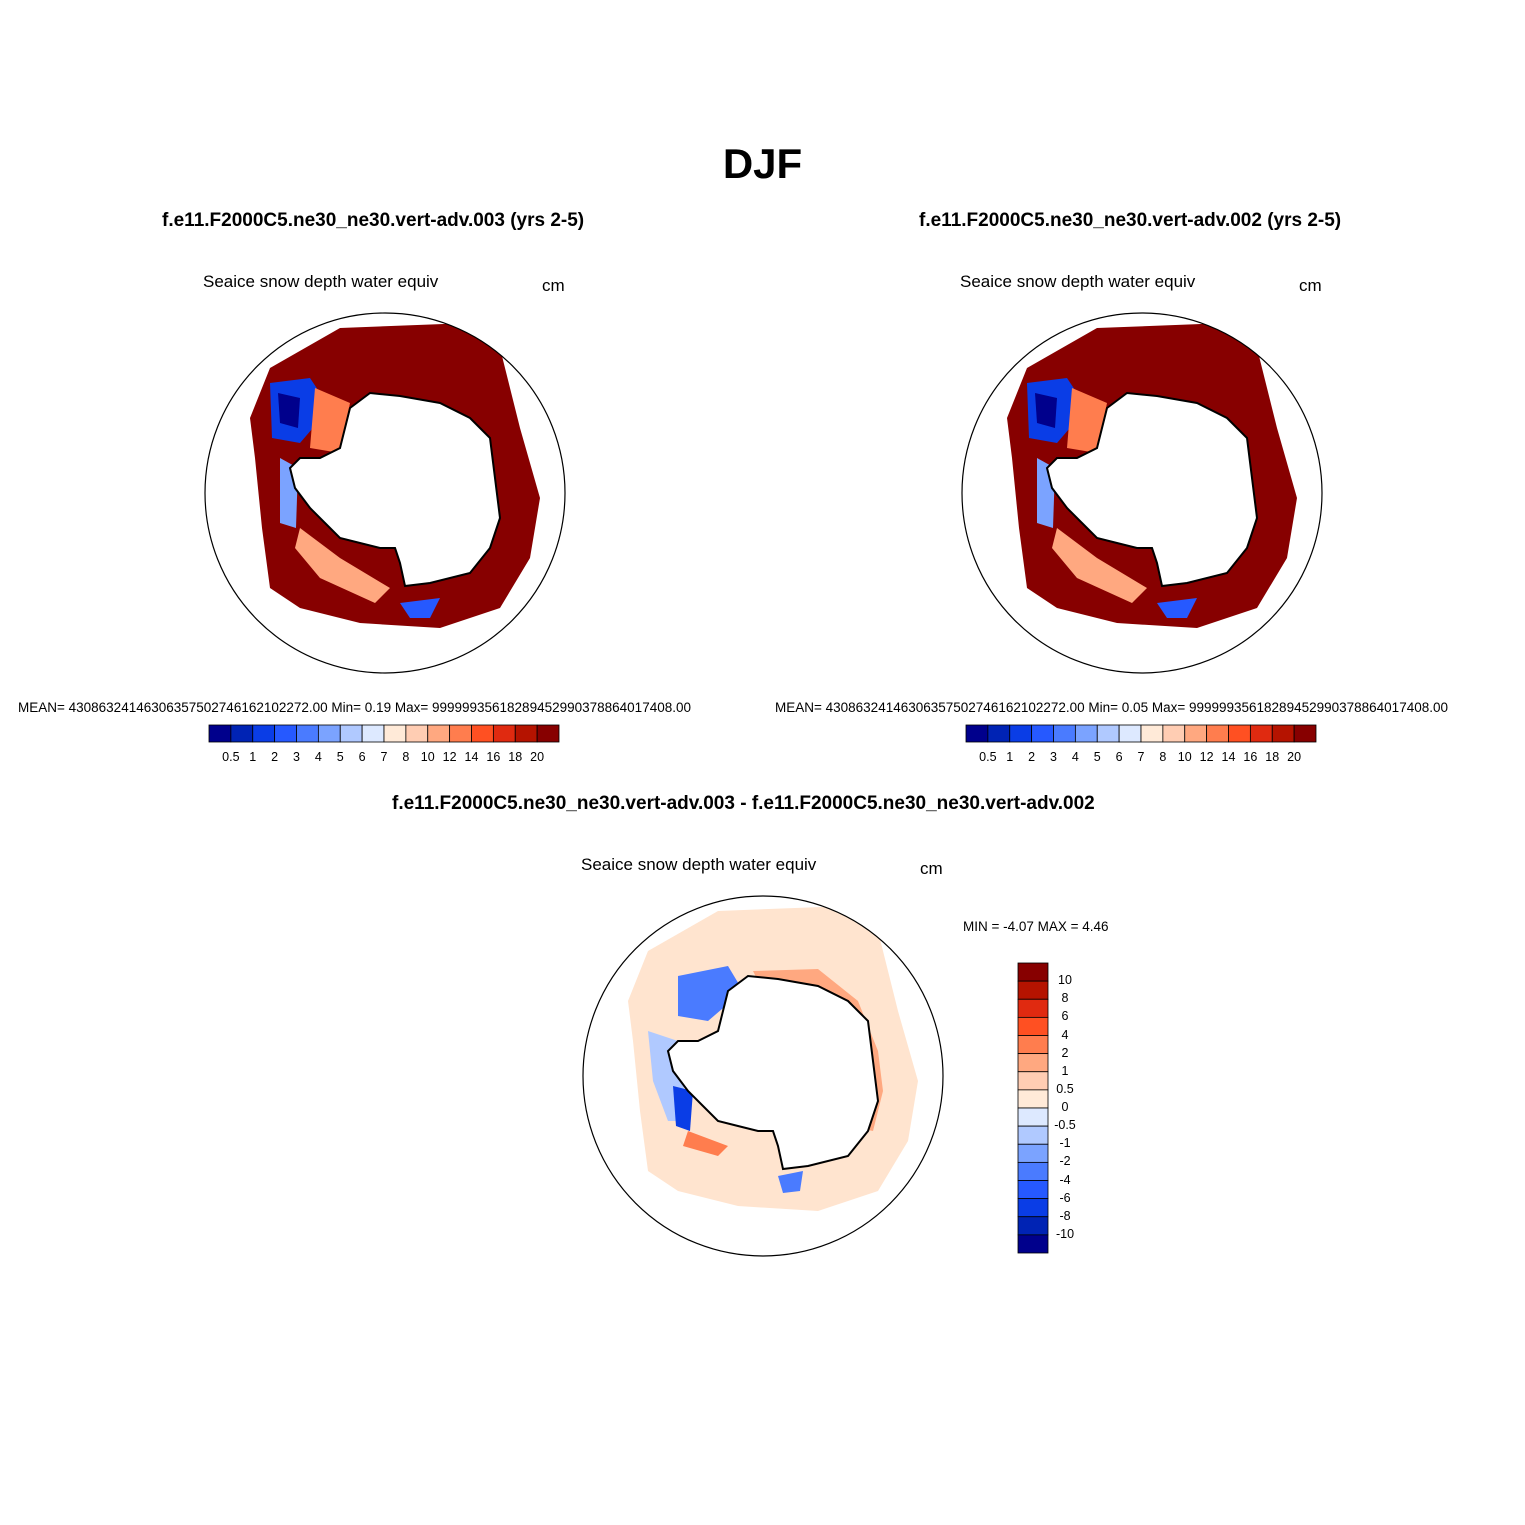 This screenshot has width=1525, height=1525. I want to click on panel2-units-label: cm, so click(1310, 285).